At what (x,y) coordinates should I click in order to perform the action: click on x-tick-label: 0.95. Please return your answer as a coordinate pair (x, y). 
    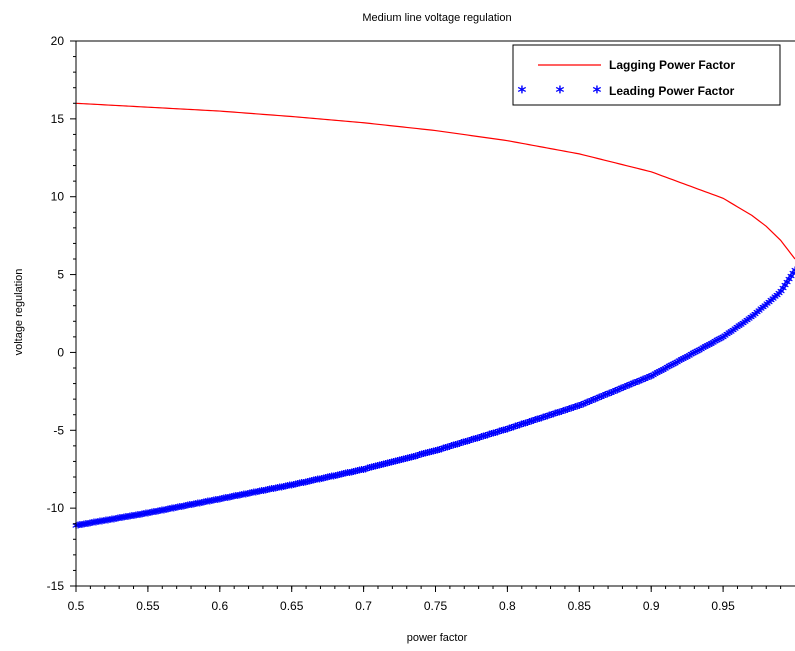
    Looking at the image, I should click on (723, 606).